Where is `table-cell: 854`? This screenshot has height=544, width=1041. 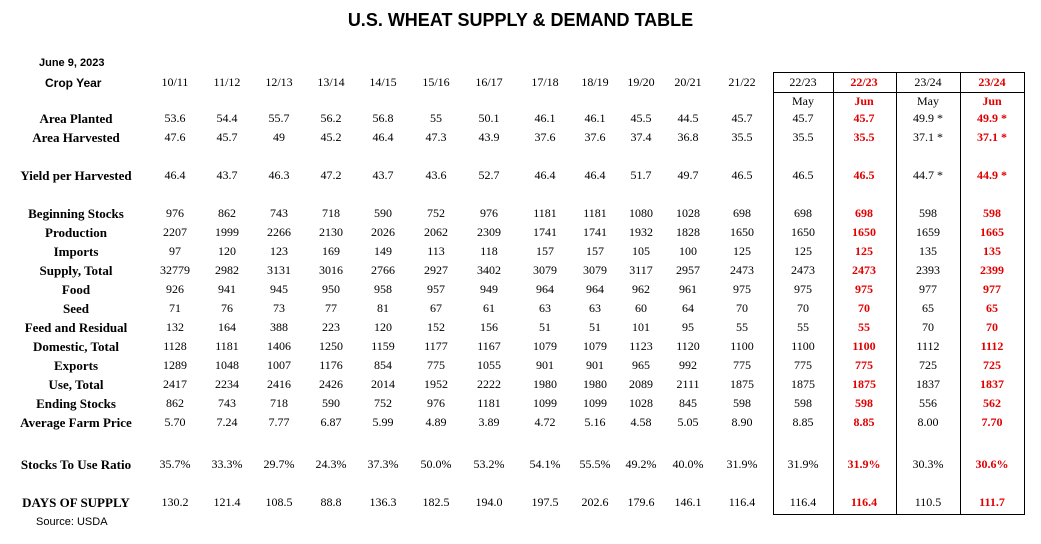 table-cell: 854 is located at coordinates (383, 365).